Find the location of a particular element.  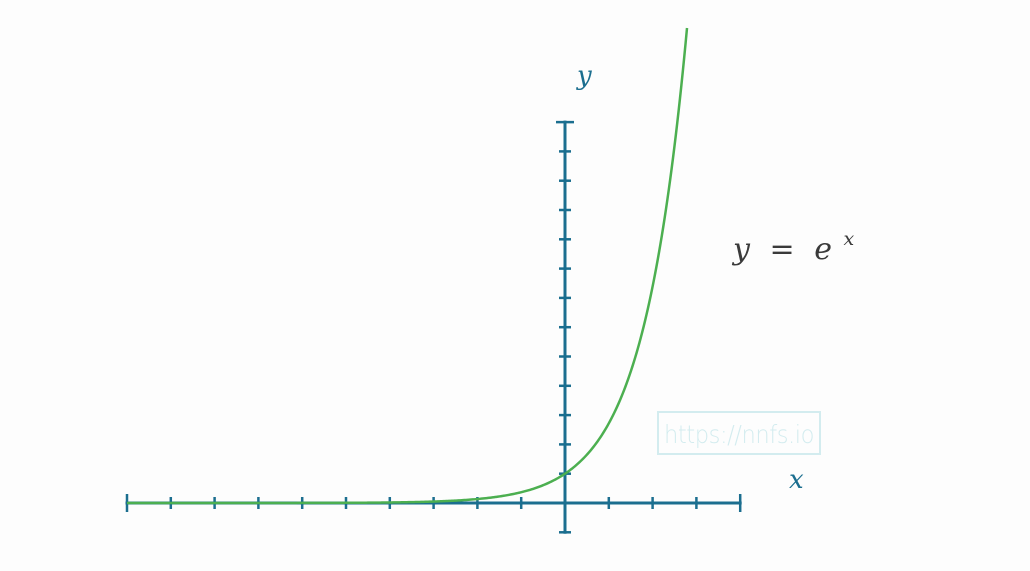

watermark-box is located at coordinates (739, 433).